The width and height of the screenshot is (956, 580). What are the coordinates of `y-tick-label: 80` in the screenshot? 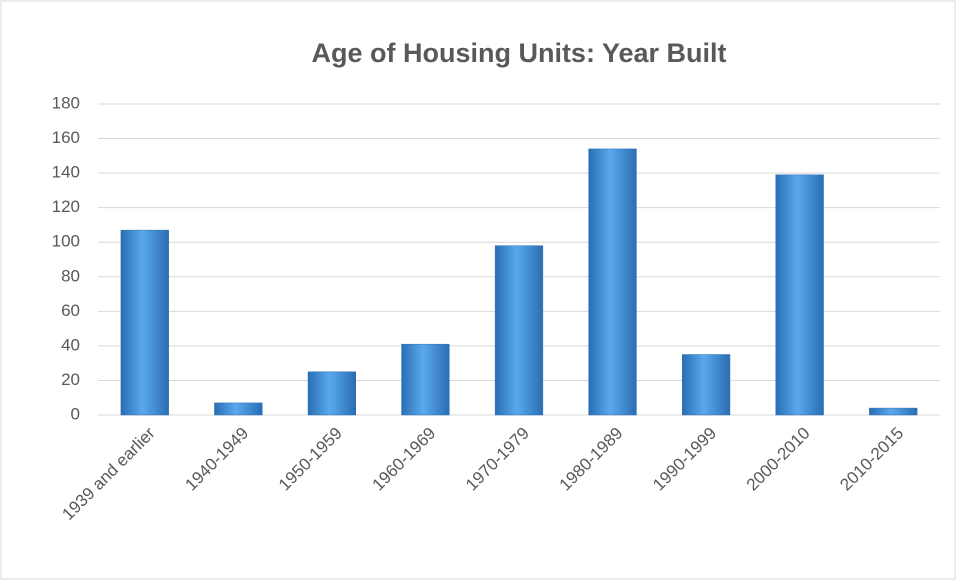 It's located at (70, 275).